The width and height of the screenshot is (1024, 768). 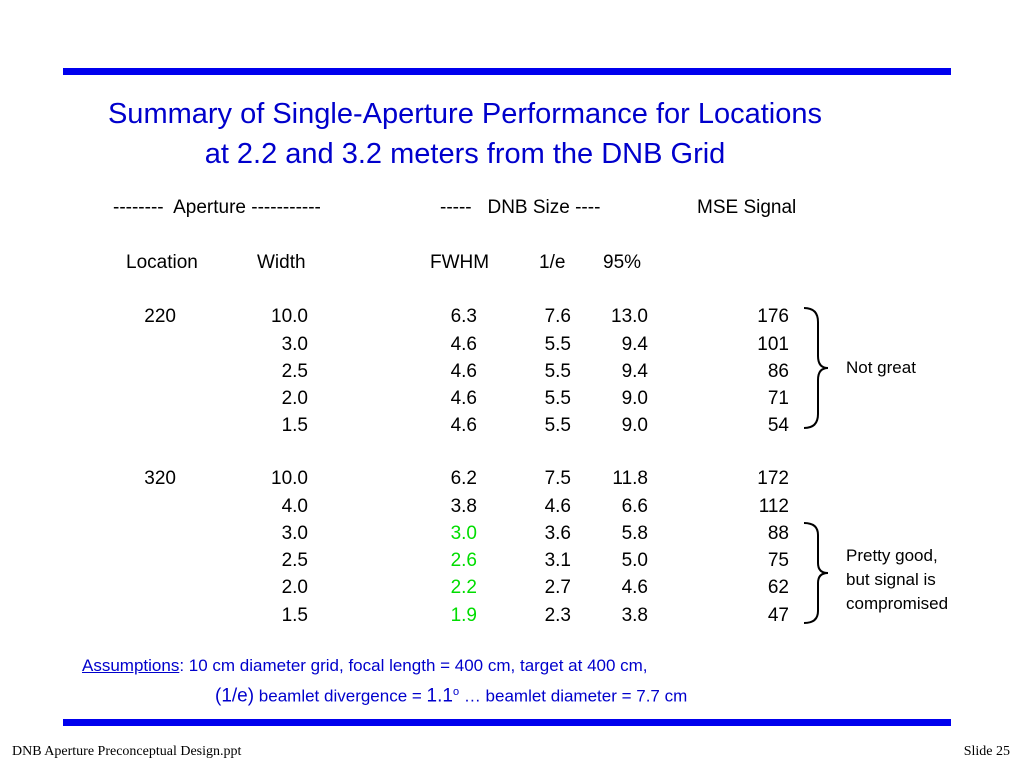 What do you see at coordinates (557, 478) in the screenshot?
I see `cell-one-e: 7.5` at bounding box center [557, 478].